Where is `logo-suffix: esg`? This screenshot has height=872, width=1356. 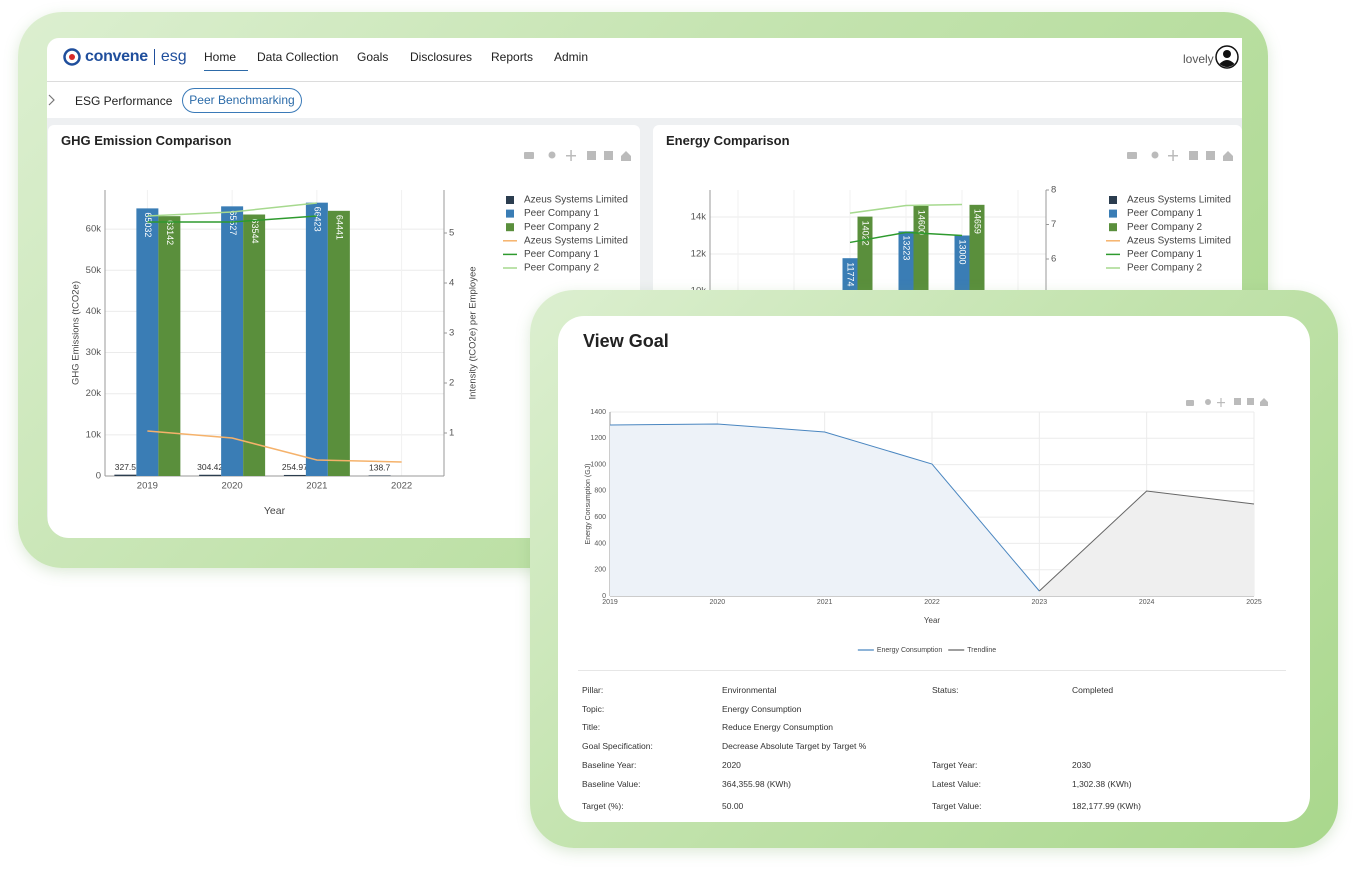 logo-suffix: esg is located at coordinates (170, 57).